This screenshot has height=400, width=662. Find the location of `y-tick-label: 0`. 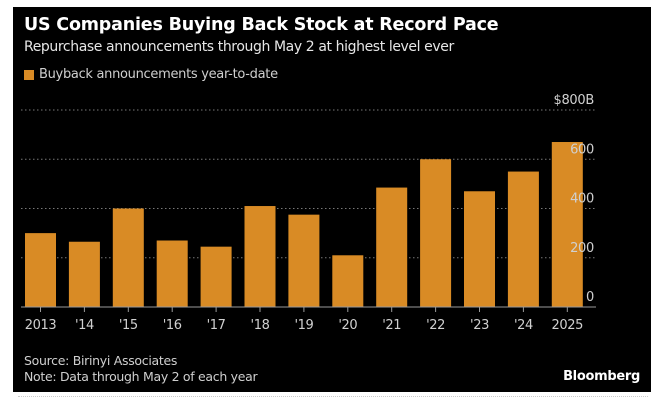

y-tick-label: 0 is located at coordinates (590, 297).